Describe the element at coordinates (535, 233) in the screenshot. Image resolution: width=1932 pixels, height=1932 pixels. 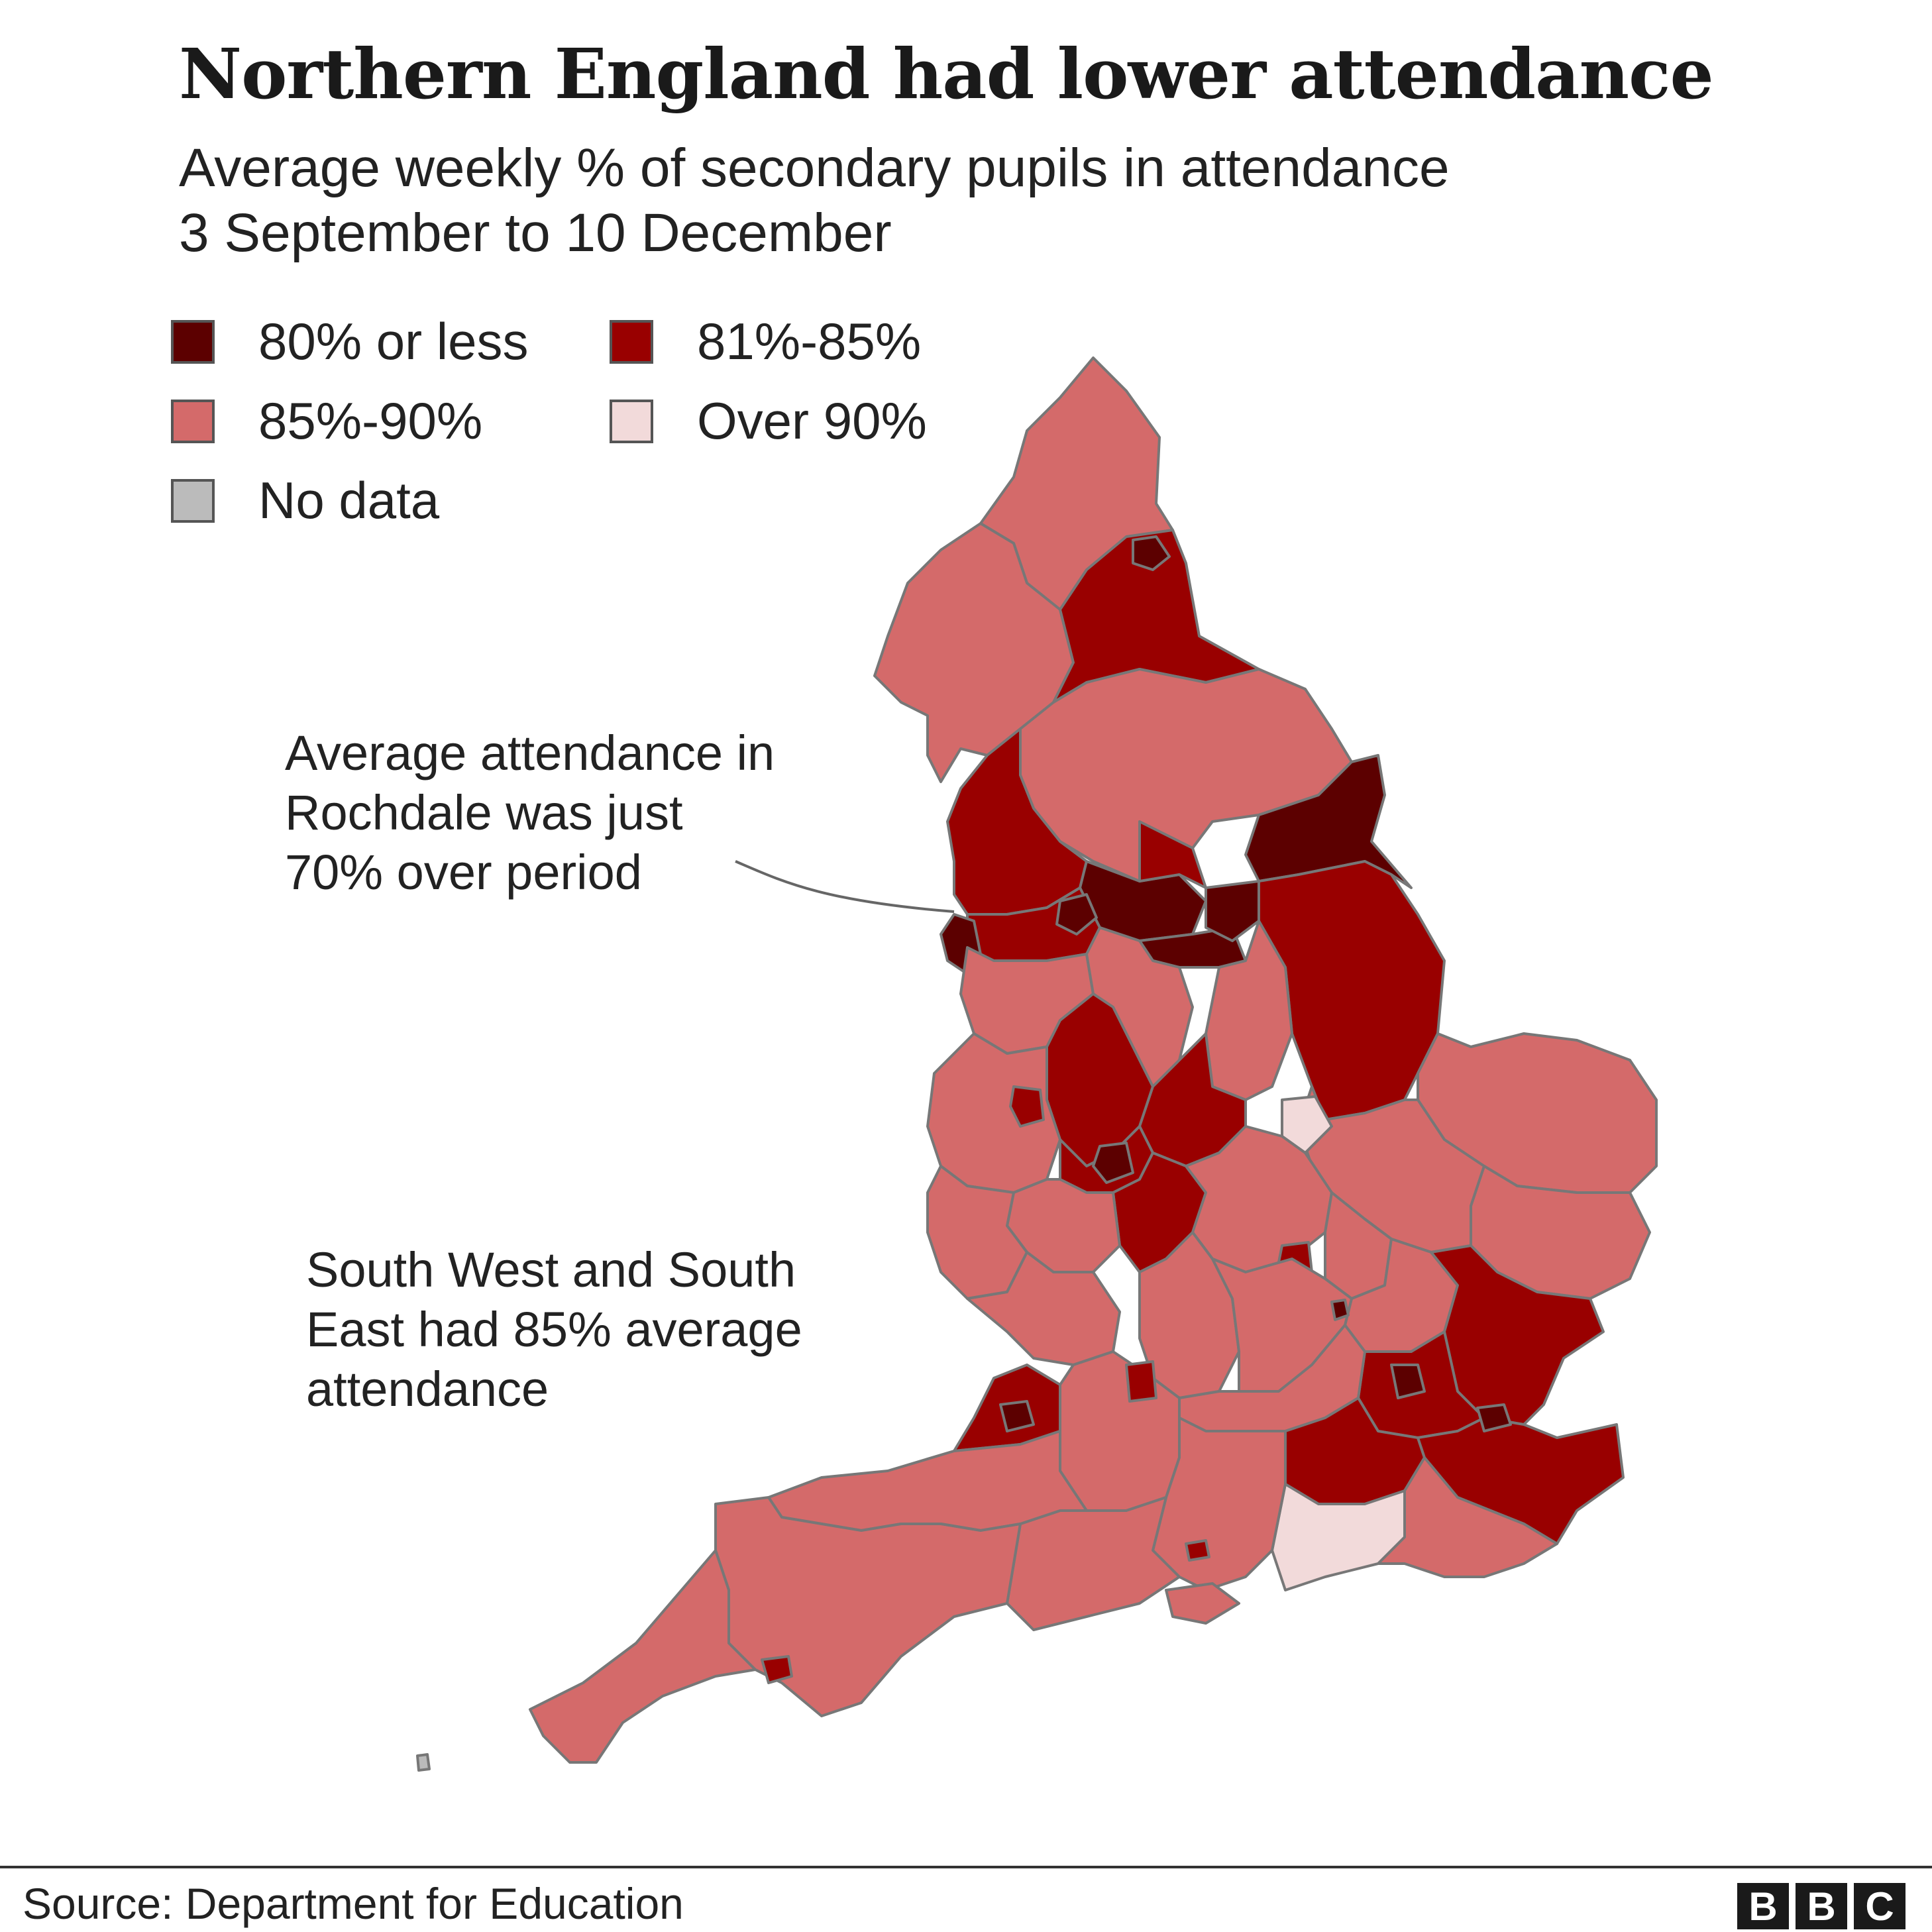
I see `subtitle-line-2: 3 September to 10 December` at that location.